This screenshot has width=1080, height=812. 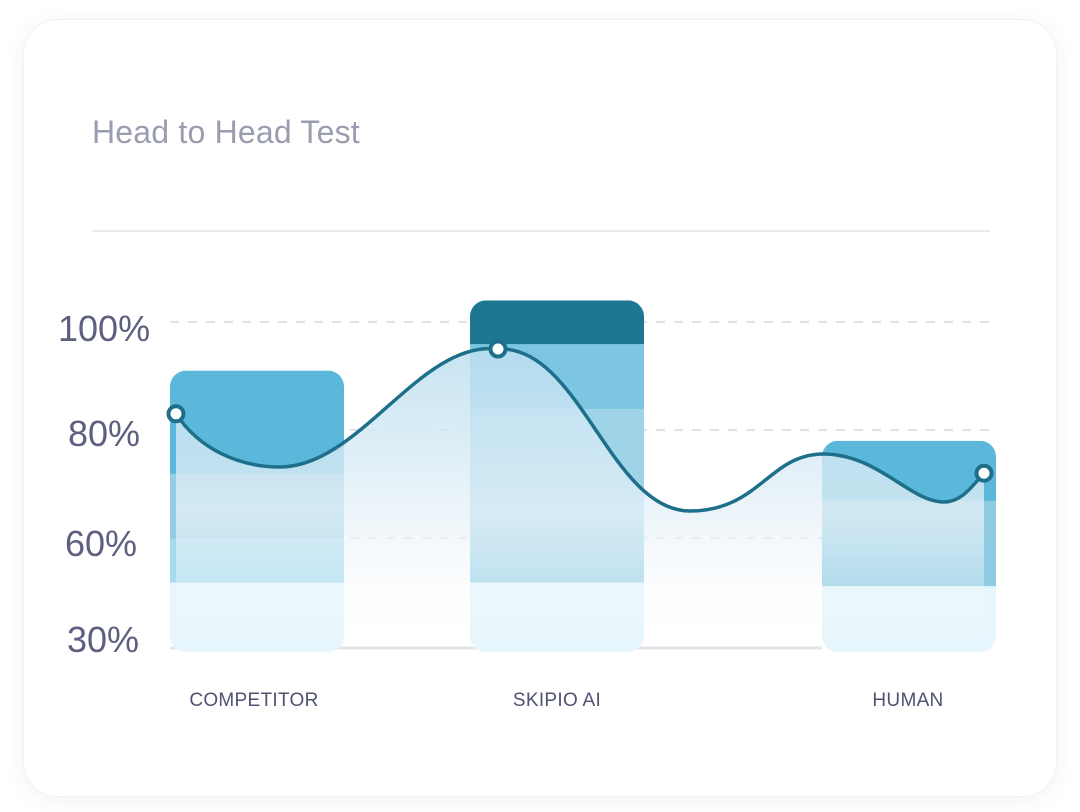 What do you see at coordinates (557, 700) in the screenshot?
I see `x-category-label: SKIPIO AI` at bounding box center [557, 700].